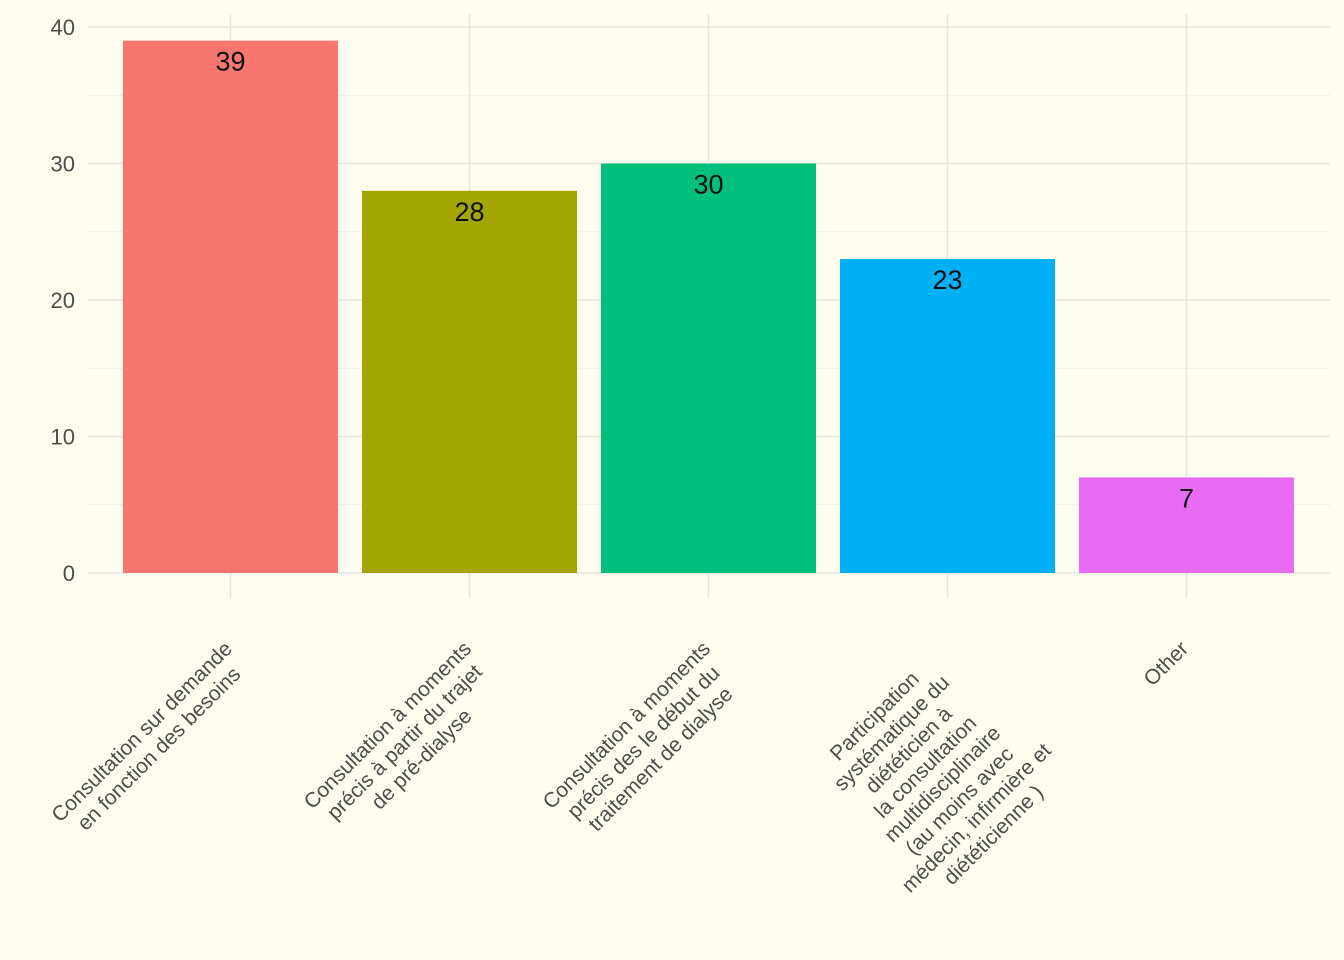 The height and width of the screenshot is (960, 1344). I want to click on y-axis: 0 10 20 30 40, so click(63, 300).